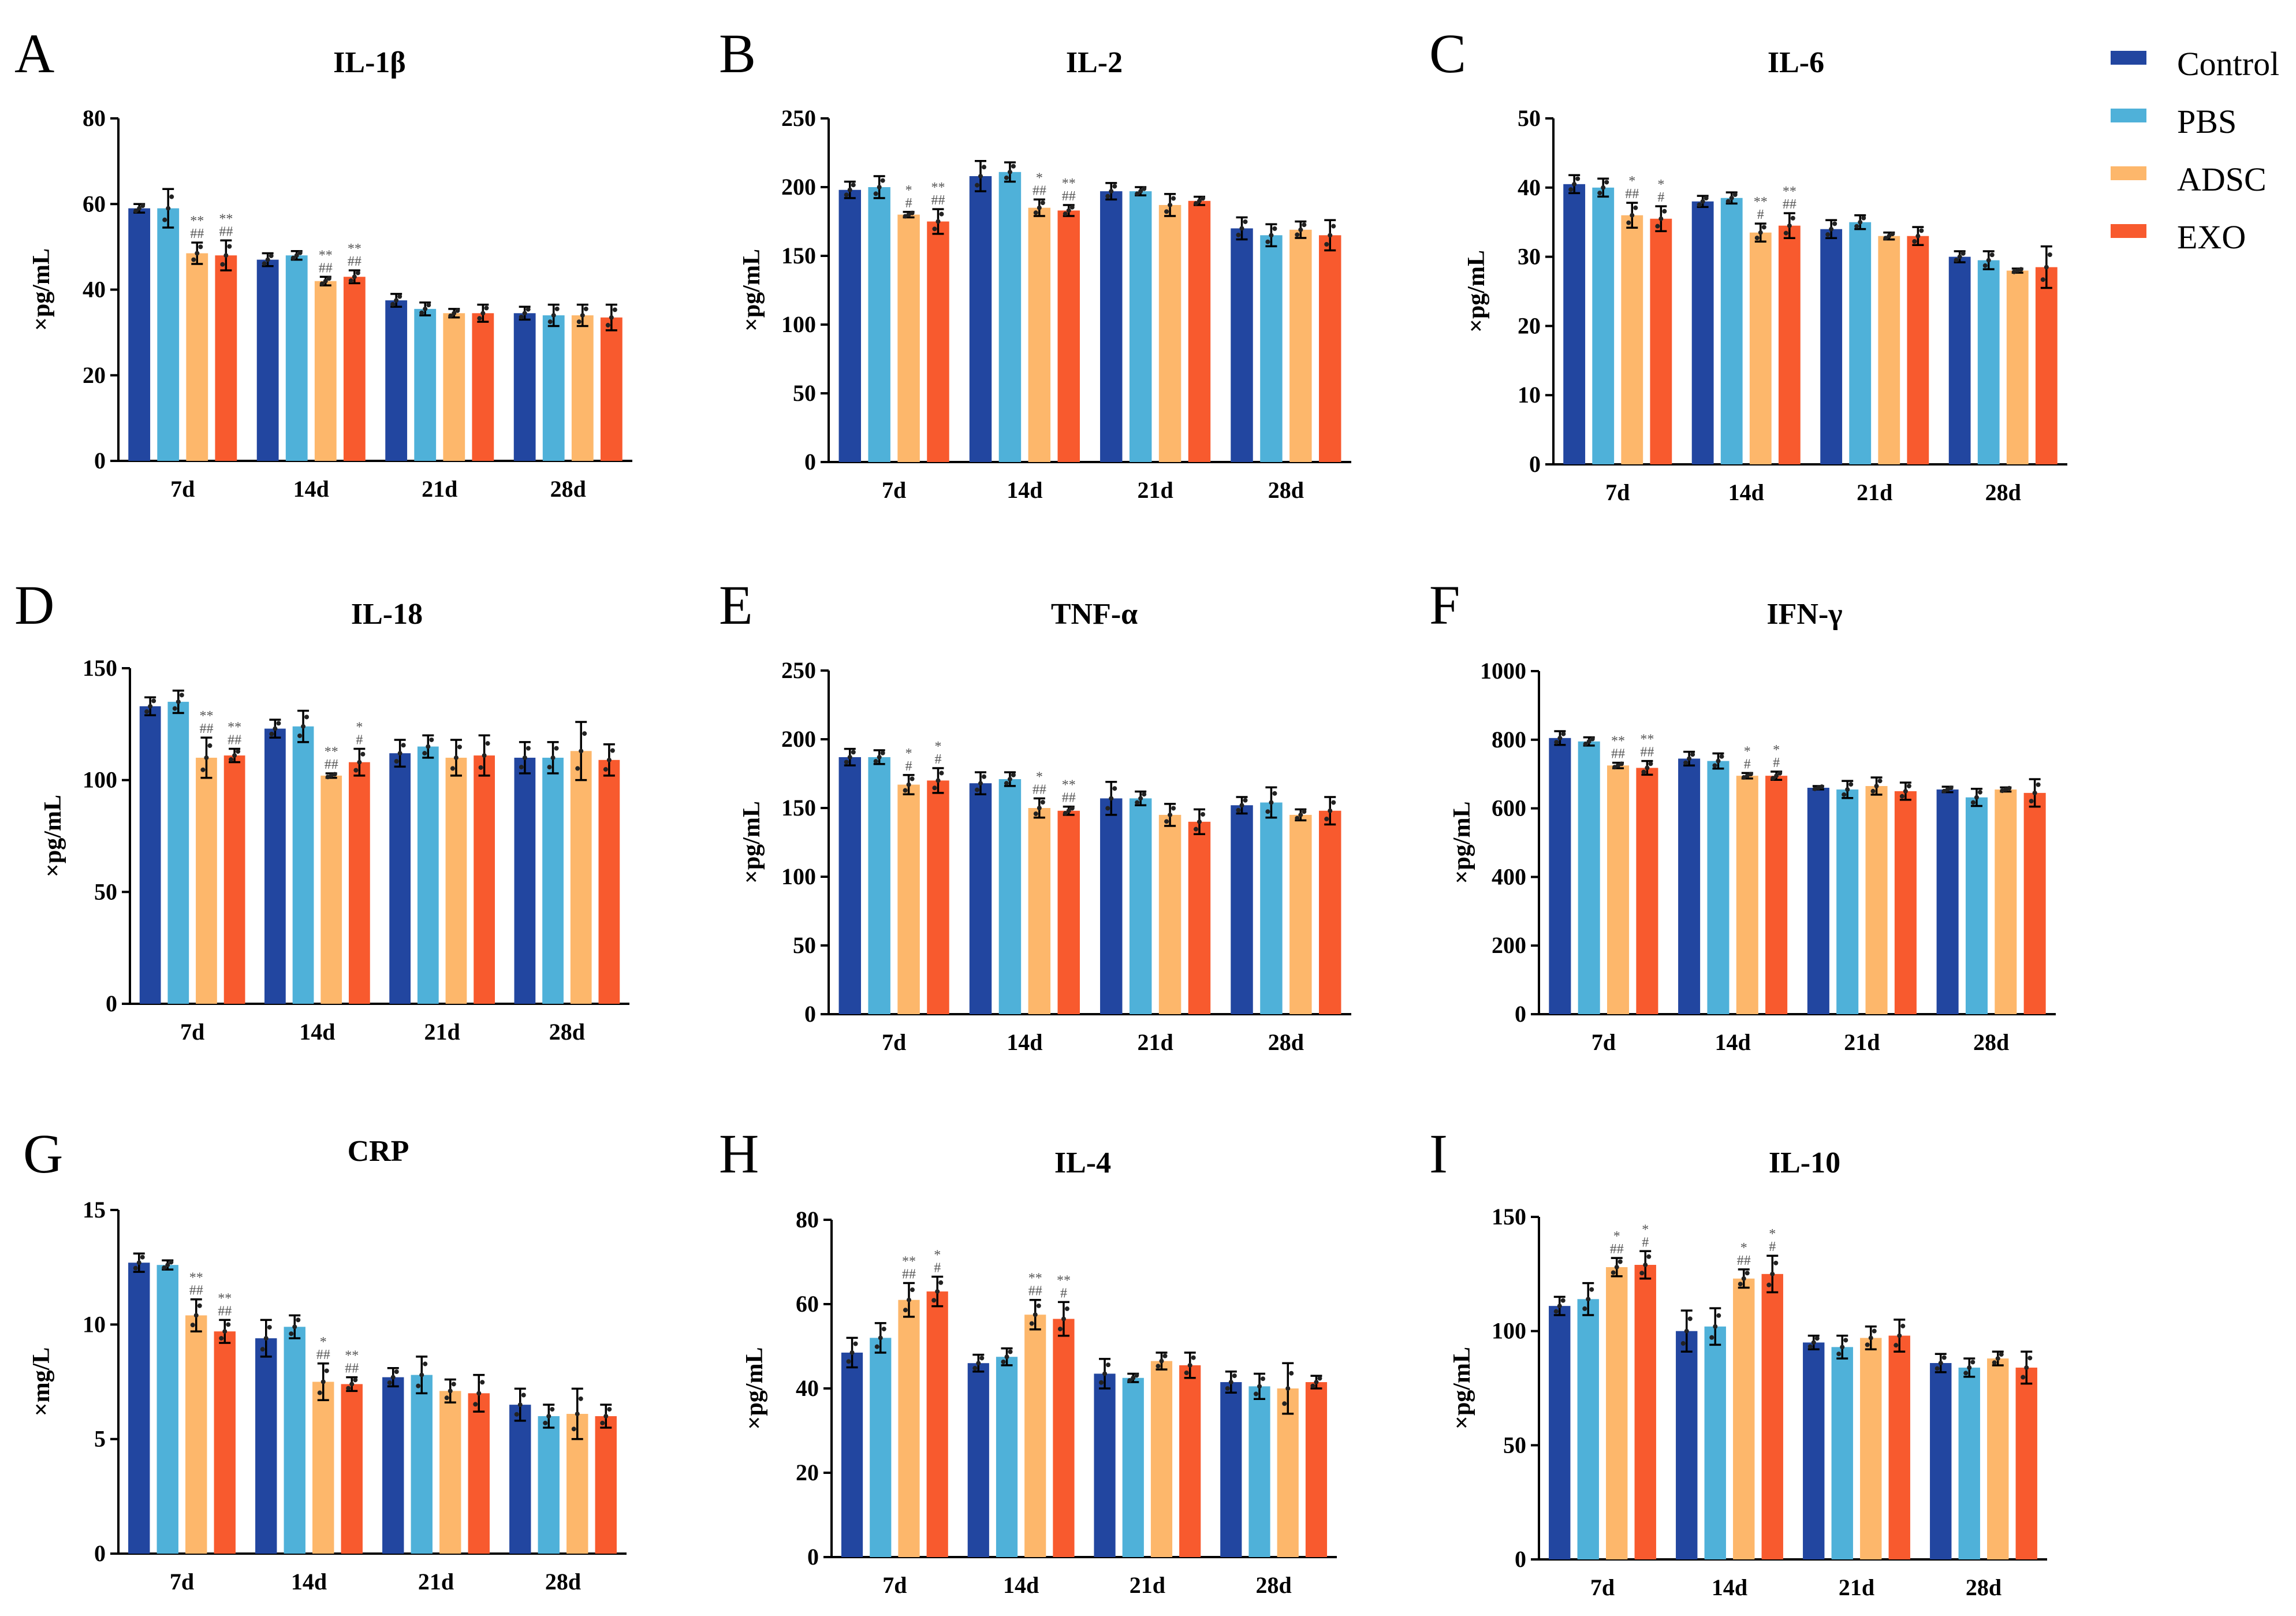 The height and width of the screenshot is (1616, 2296). What do you see at coordinates (2195, 151) in the screenshot?
I see `legend: Control PBS ADSC EXO` at bounding box center [2195, 151].